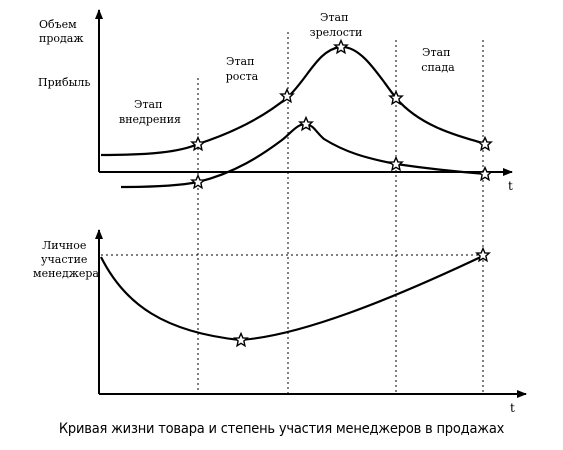  Describe the element at coordinates (362, 297) in the screenshot. I see `stars-lower` at that location.